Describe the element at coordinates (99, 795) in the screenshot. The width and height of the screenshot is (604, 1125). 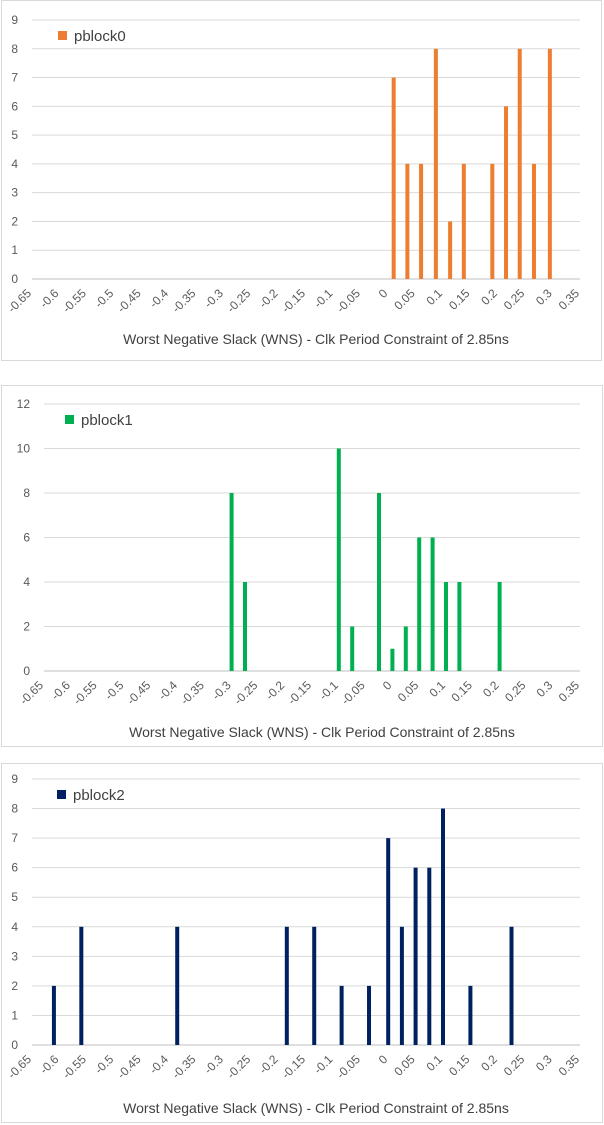
I see `legend-label: pblock2` at that location.